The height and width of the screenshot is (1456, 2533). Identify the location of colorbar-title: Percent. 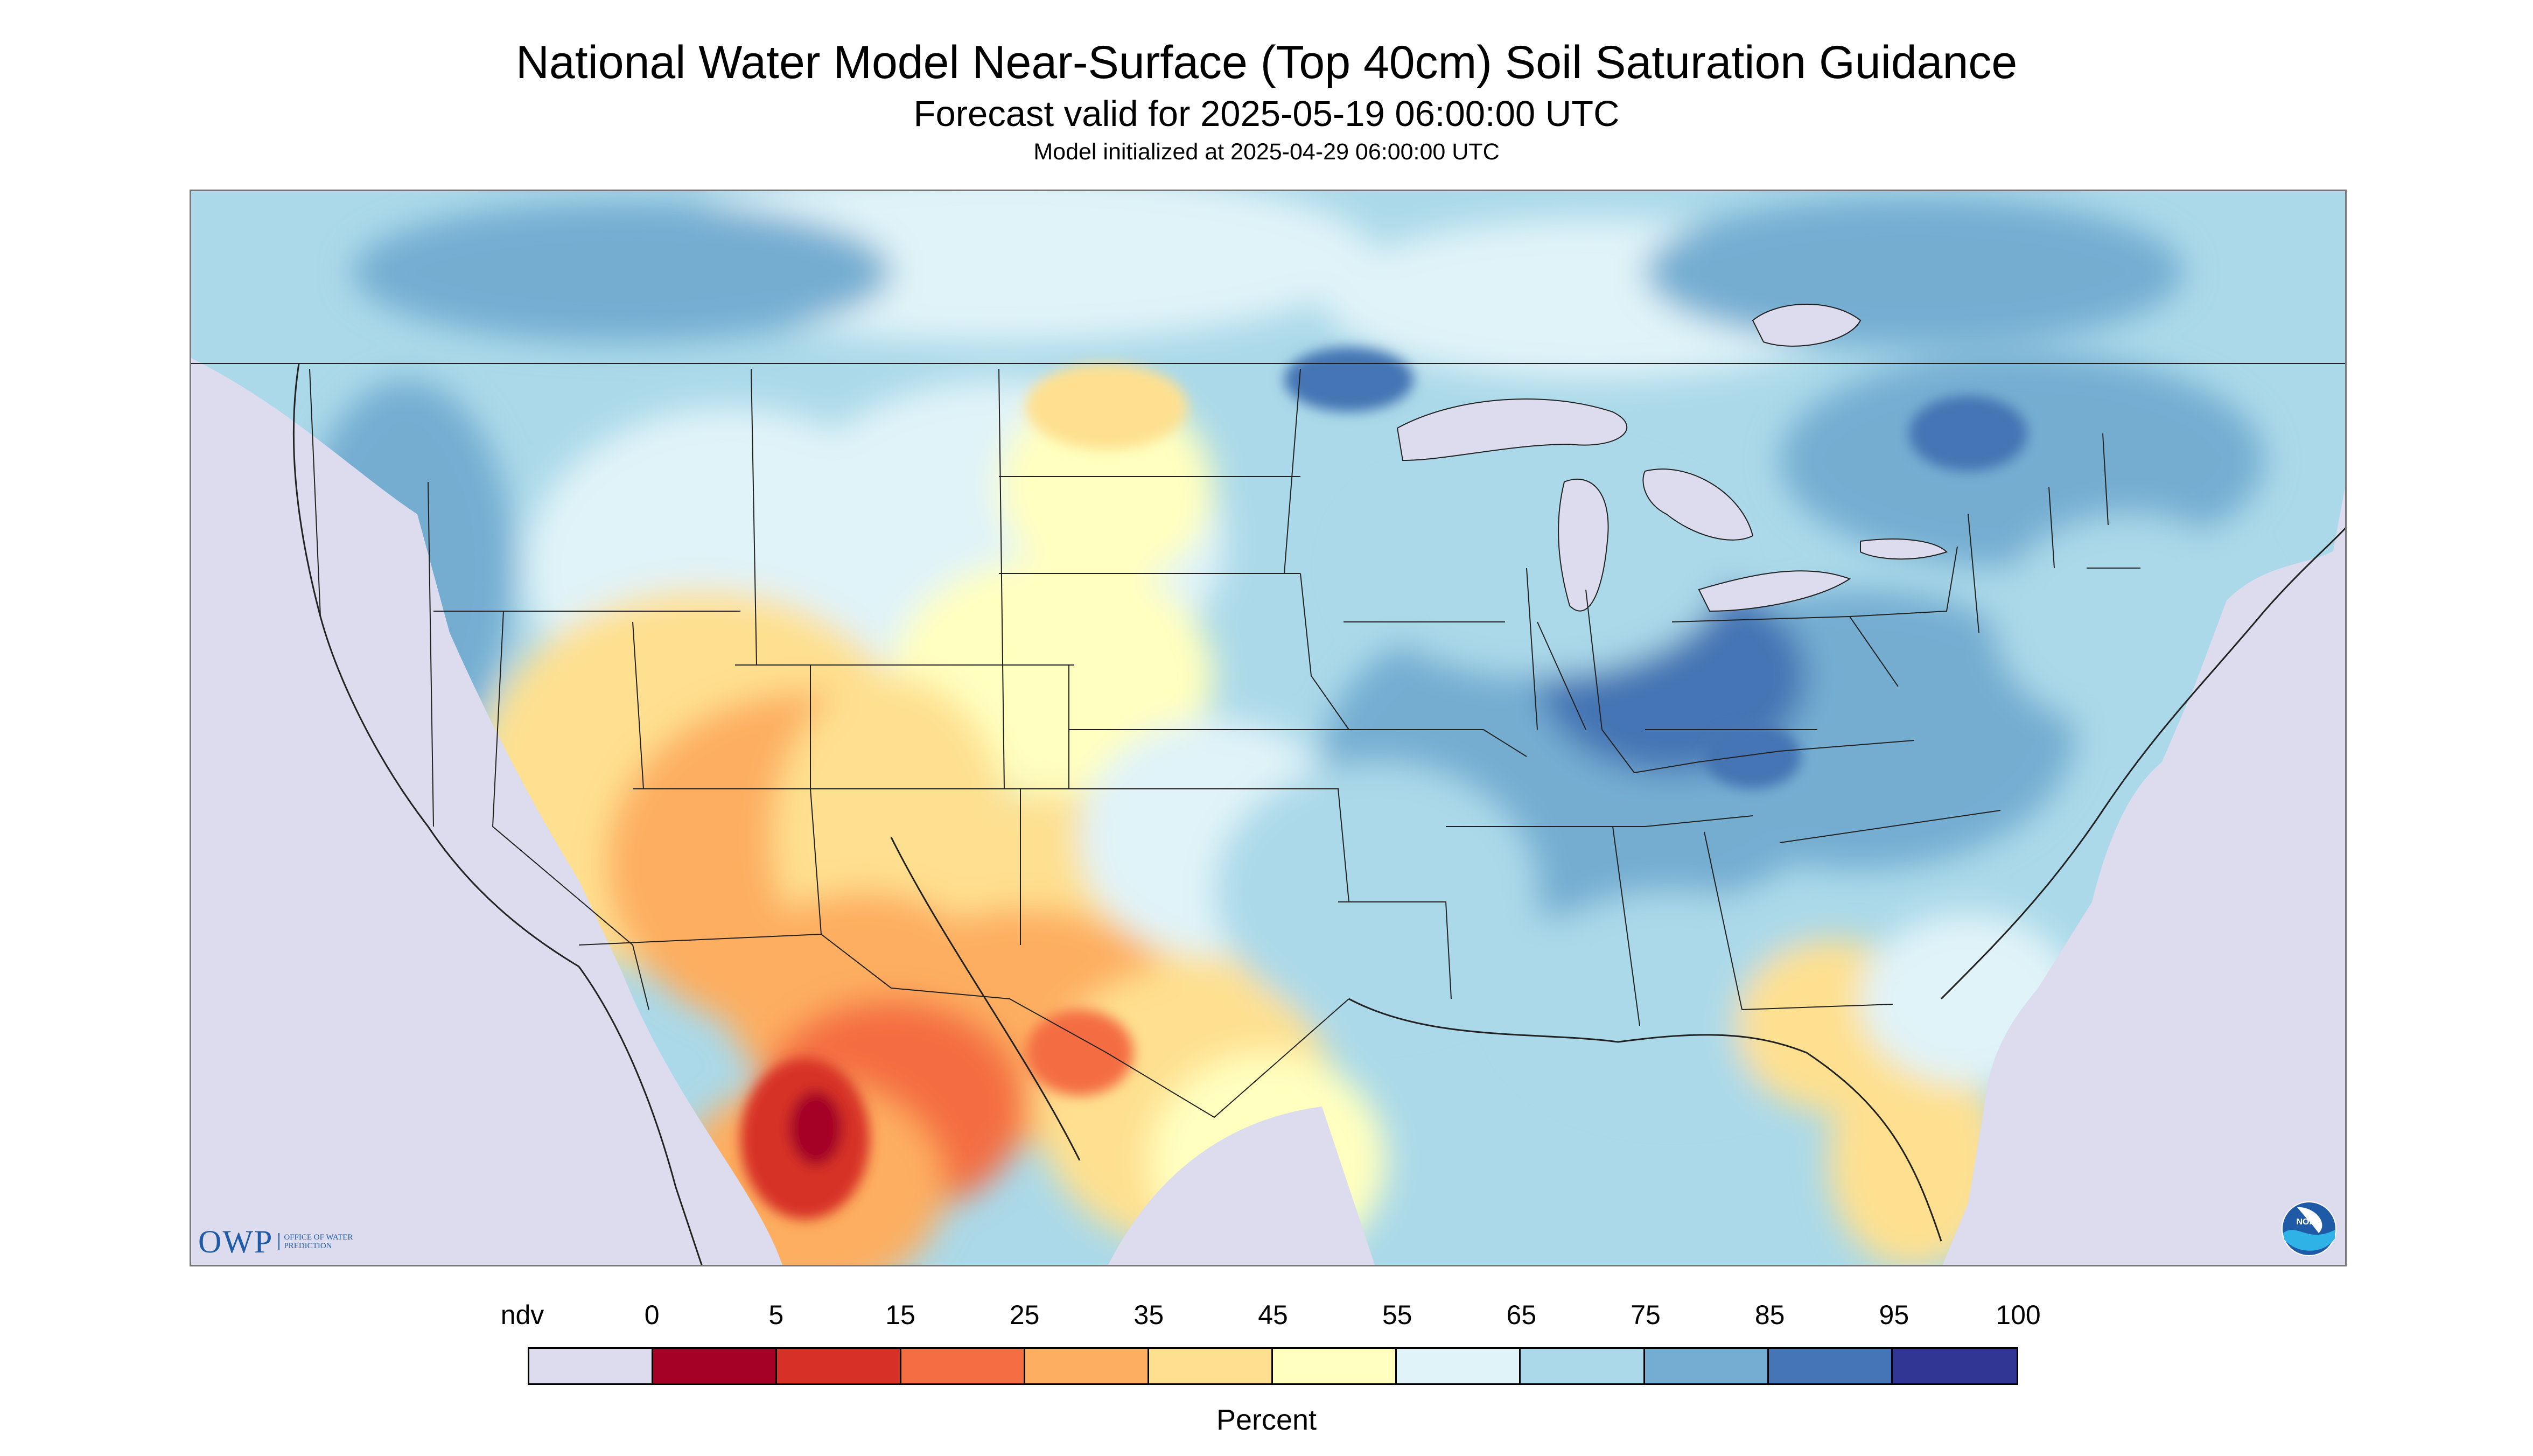
(1266, 1420).